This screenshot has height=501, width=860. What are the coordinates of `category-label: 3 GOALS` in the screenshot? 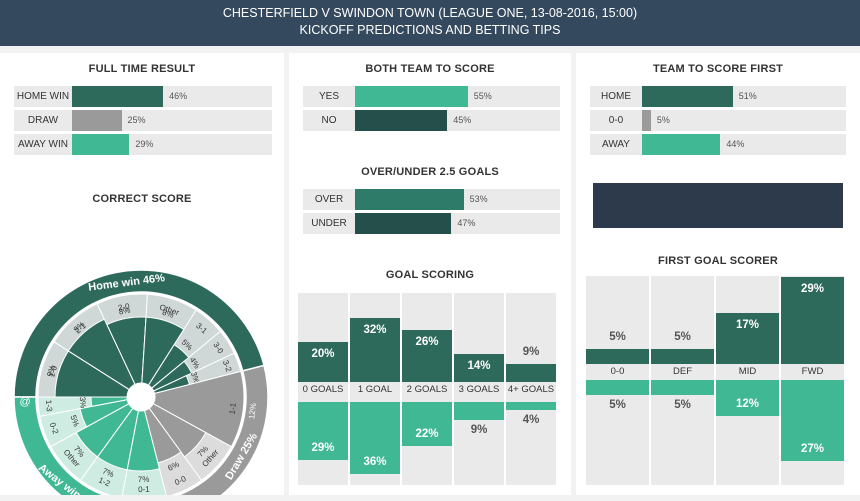 It's located at (479, 389).